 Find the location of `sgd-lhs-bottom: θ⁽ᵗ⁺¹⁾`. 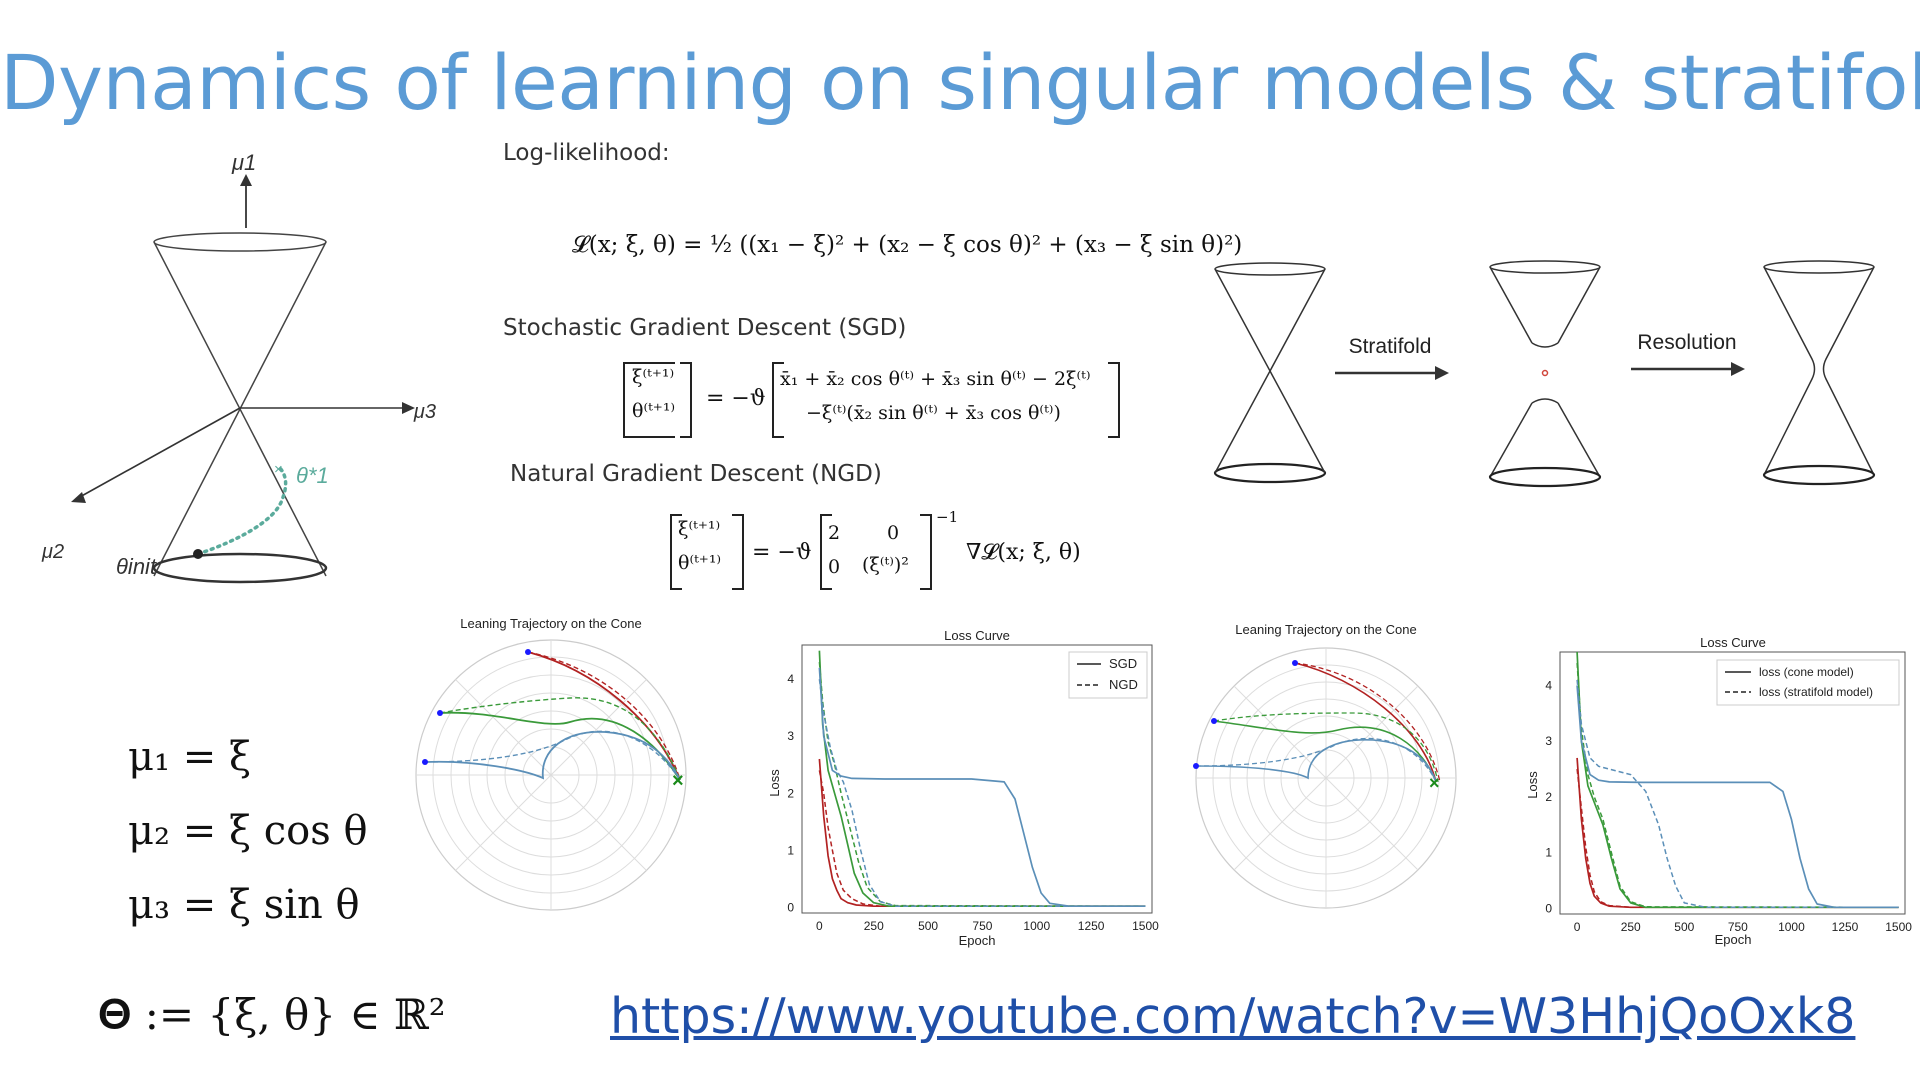

sgd-lhs-bottom: θ⁽ᵗ⁺¹⁾ is located at coordinates (654, 411).